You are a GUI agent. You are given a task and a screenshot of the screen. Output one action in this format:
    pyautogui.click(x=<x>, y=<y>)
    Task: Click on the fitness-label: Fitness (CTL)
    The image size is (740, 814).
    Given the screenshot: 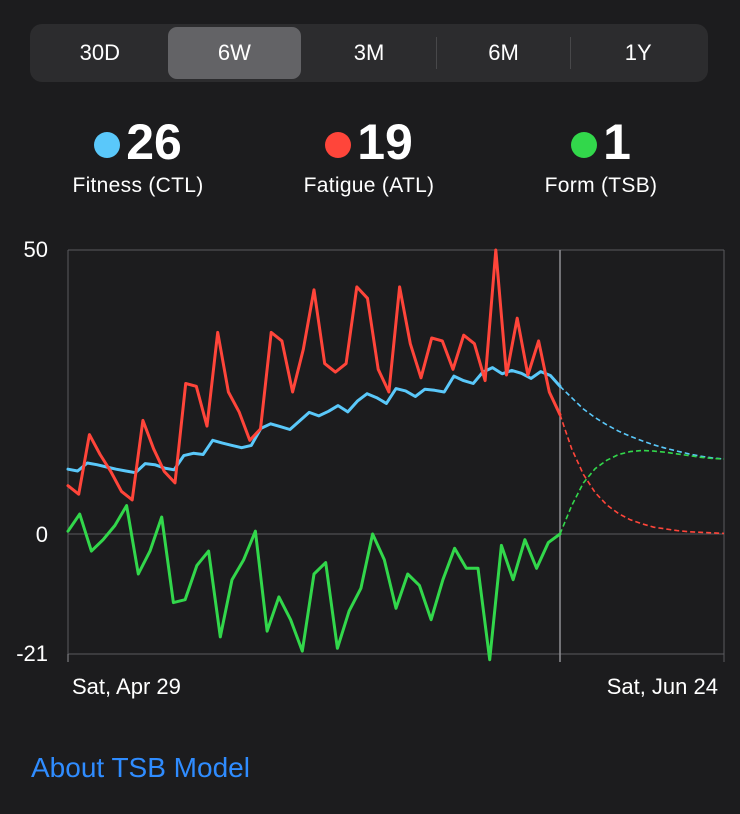 What is the action you would take?
    pyautogui.click(x=138, y=185)
    